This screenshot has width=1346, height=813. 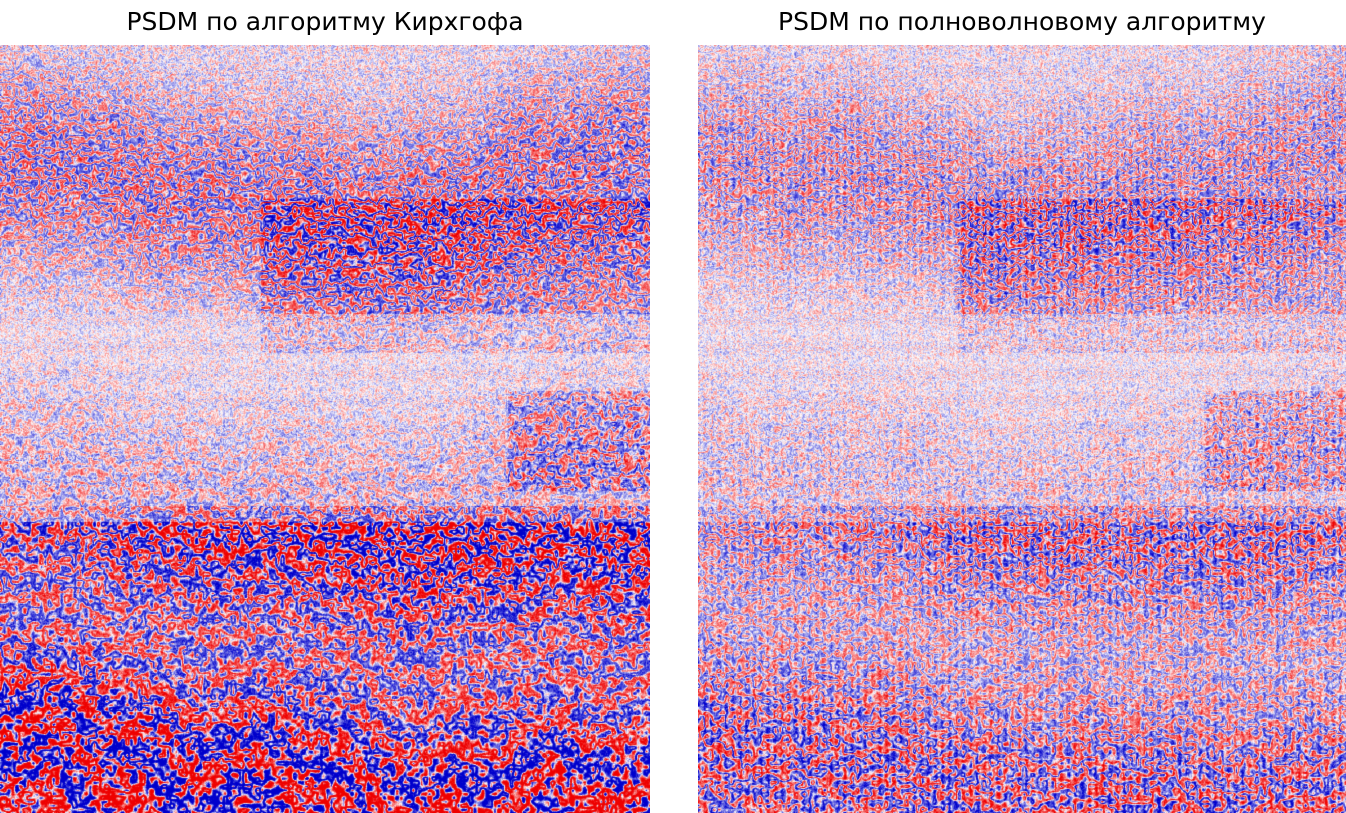 I want to click on full-wave-panel-title: PSDM по полноволновому алгоритму, so click(x=1022, y=21).